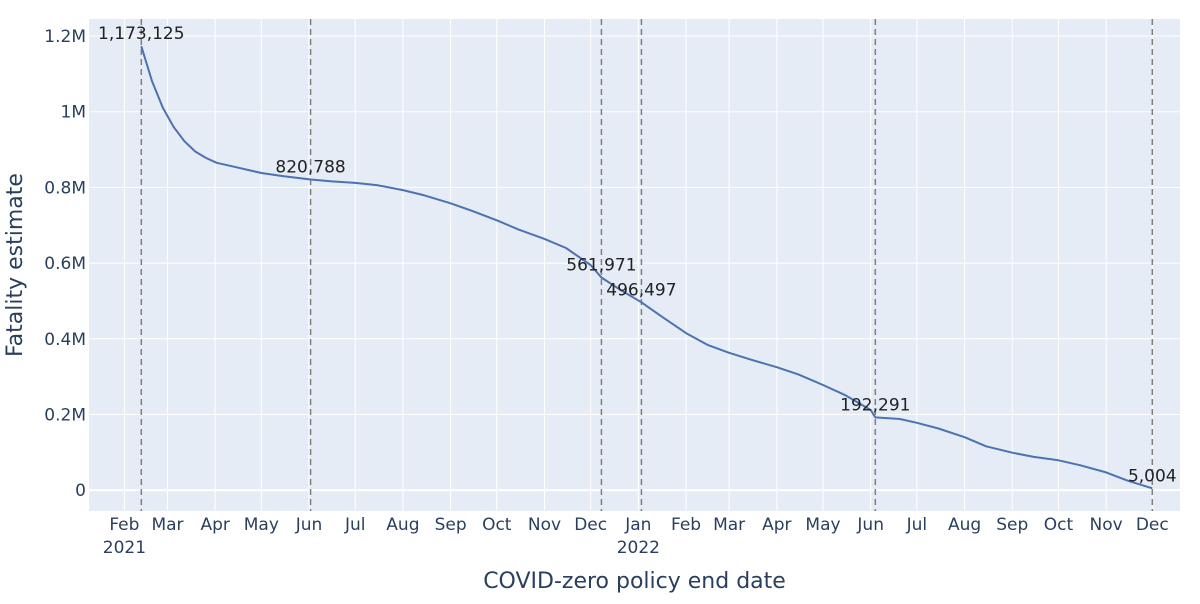 The height and width of the screenshot is (604, 1200). What do you see at coordinates (65, 37) in the screenshot?
I see `y-tick-label: 1.2M` at bounding box center [65, 37].